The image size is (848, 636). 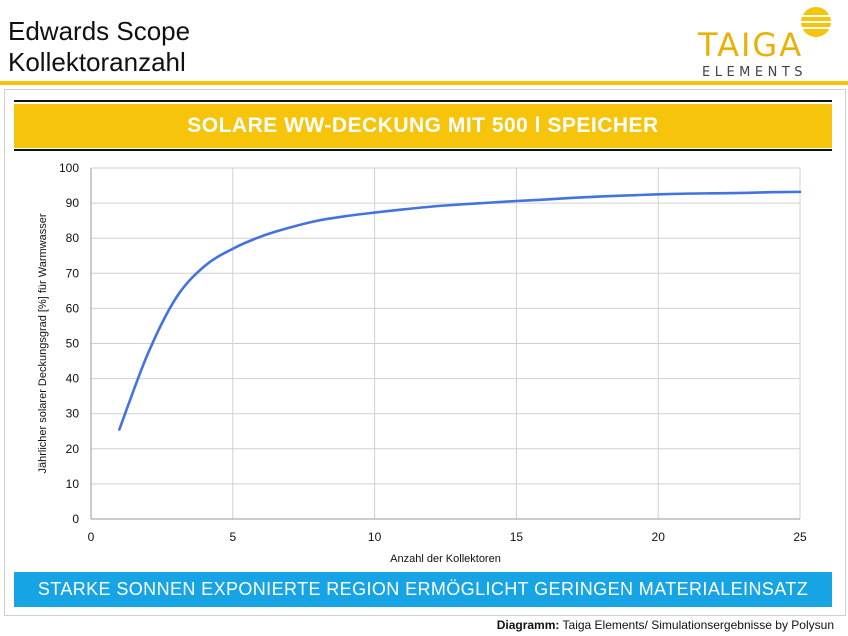 I want to click on y-tick-label: 70, so click(x=73, y=273).